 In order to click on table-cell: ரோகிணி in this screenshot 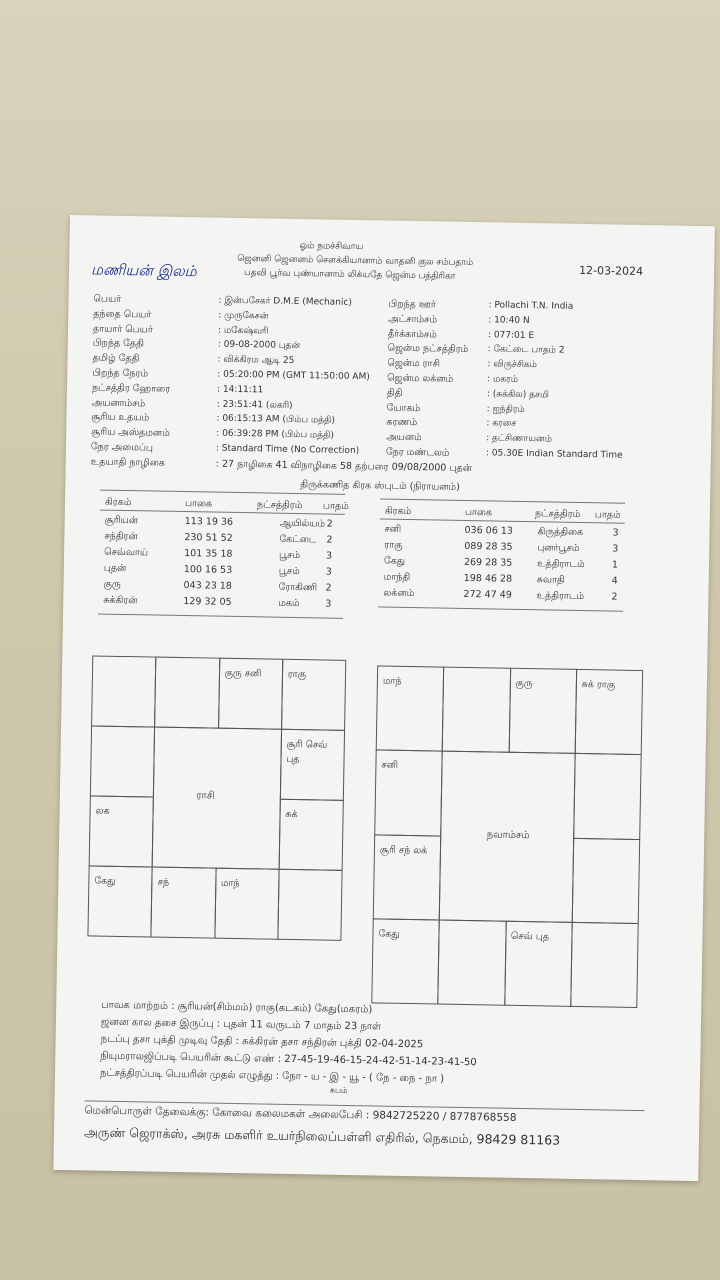, I will do `click(298, 587)`.